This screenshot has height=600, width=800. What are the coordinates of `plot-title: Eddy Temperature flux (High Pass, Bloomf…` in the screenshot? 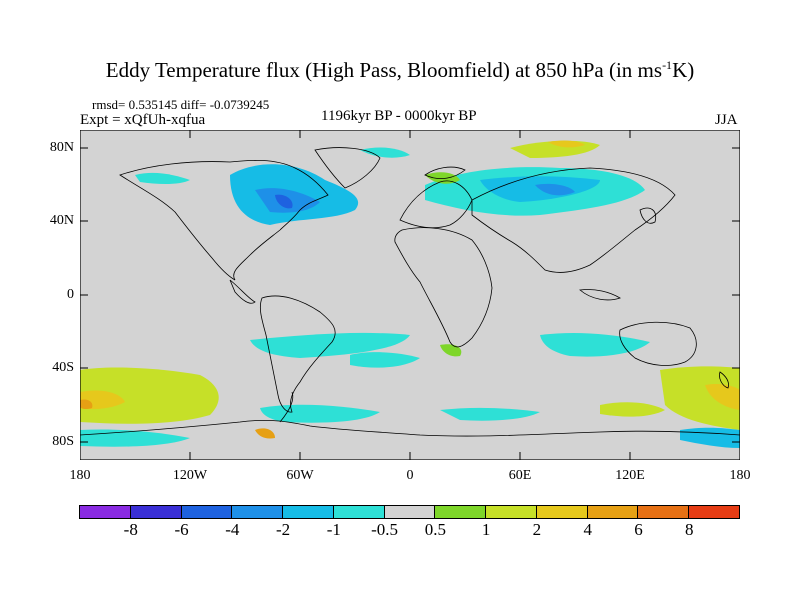 It's located at (400, 70).